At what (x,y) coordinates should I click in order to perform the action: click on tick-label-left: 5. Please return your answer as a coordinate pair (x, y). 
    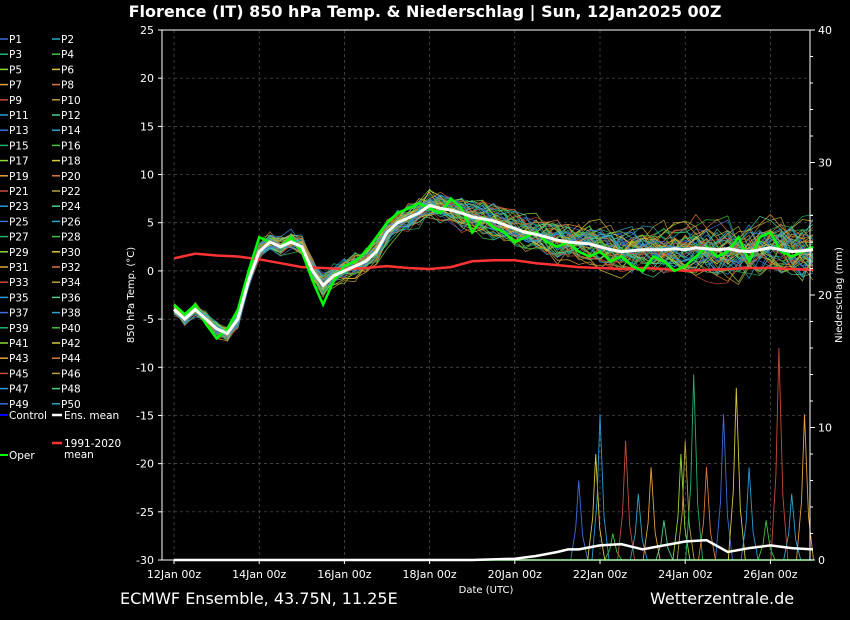
    Looking at the image, I should click on (150, 223).